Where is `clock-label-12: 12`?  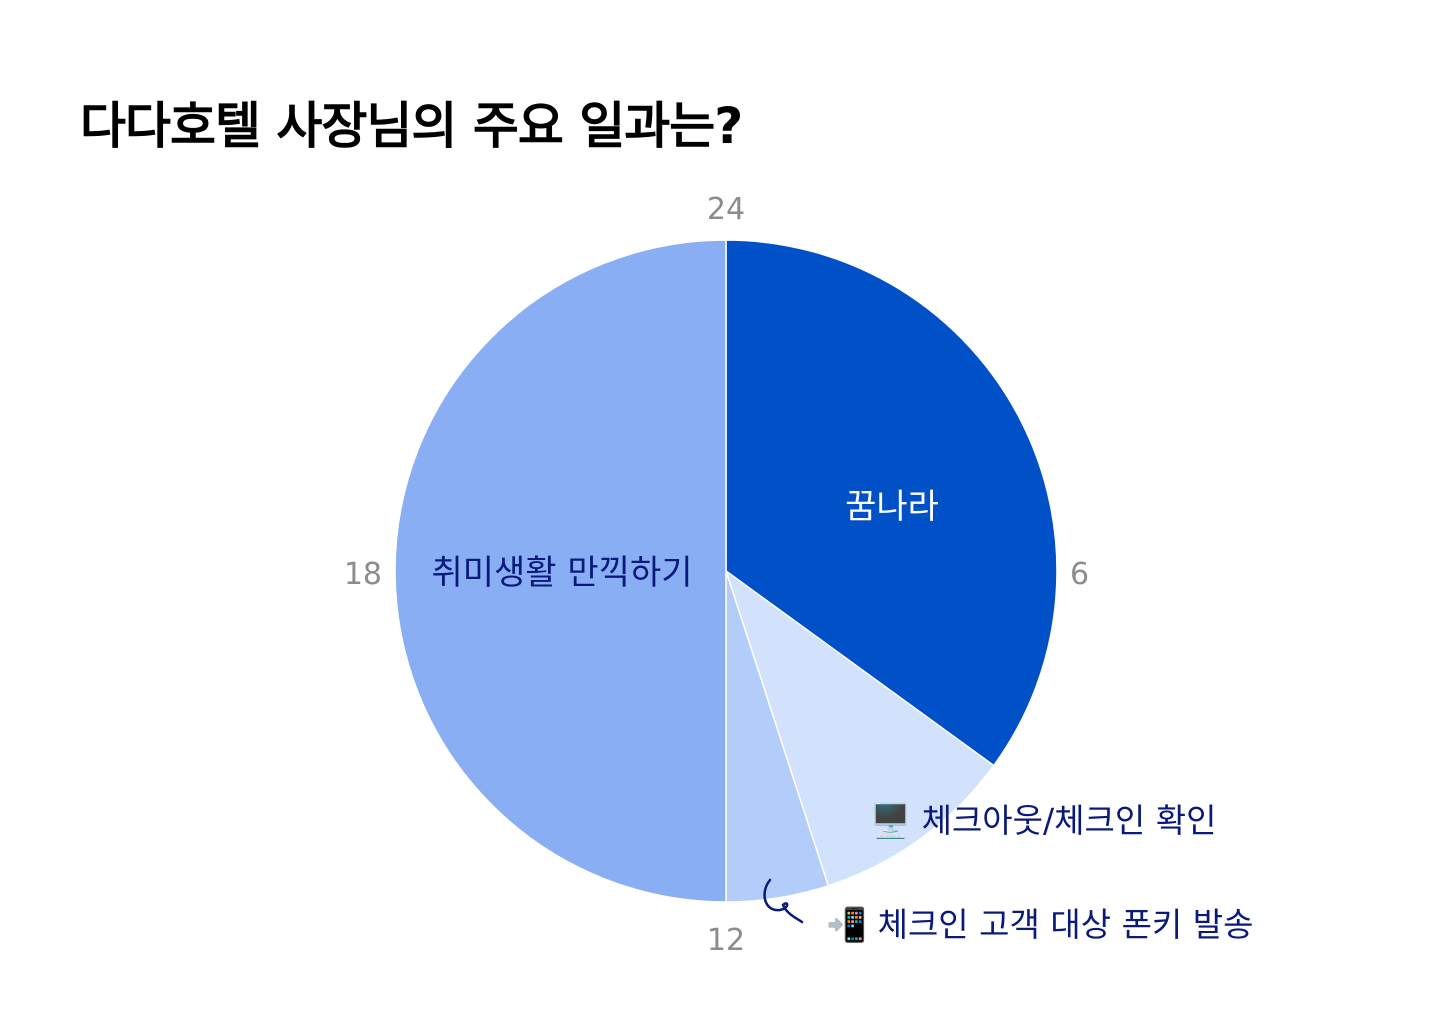
clock-label-12: 12 is located at coordinates (726, 940).